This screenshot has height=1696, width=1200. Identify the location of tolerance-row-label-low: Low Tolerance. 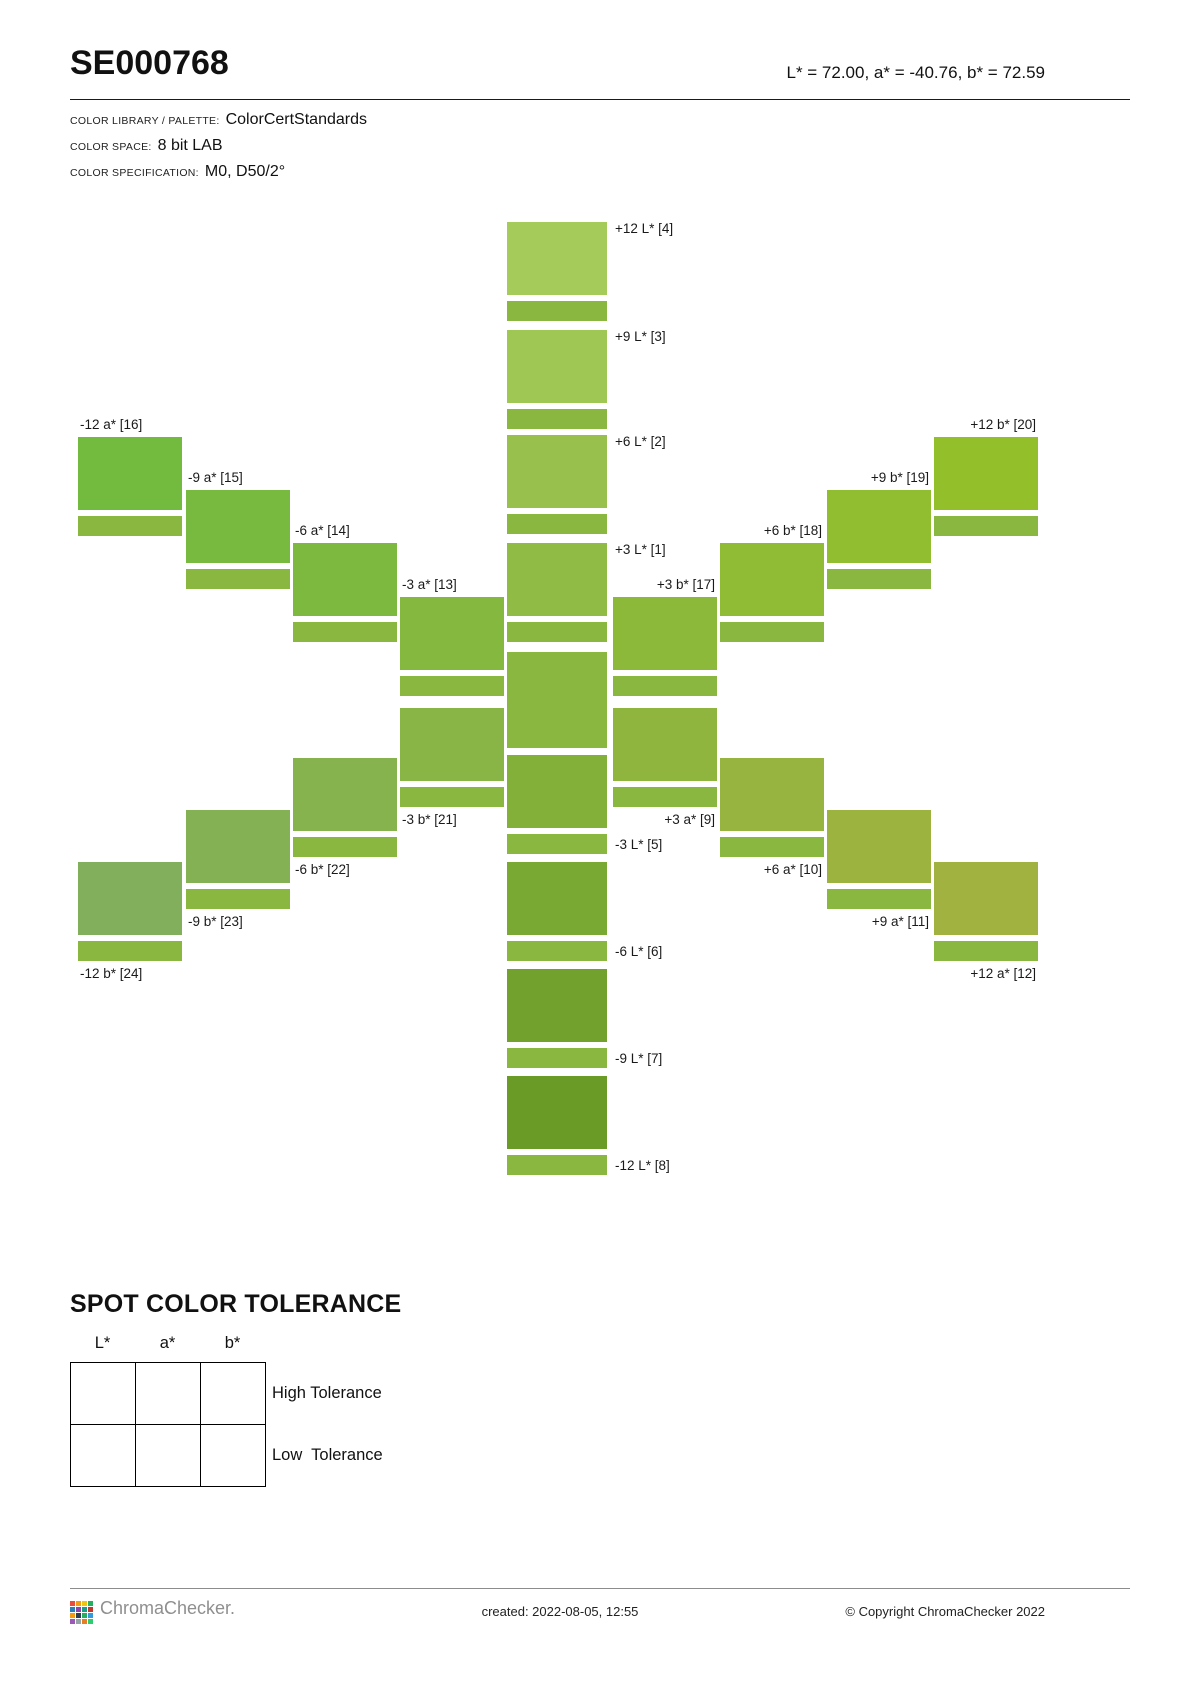
(327, 1455).